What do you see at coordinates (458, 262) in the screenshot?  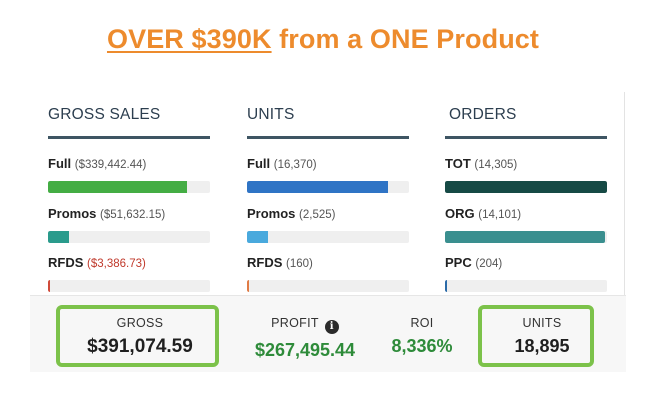 I see `row-name: PPC` at bounding box center [458, 262].